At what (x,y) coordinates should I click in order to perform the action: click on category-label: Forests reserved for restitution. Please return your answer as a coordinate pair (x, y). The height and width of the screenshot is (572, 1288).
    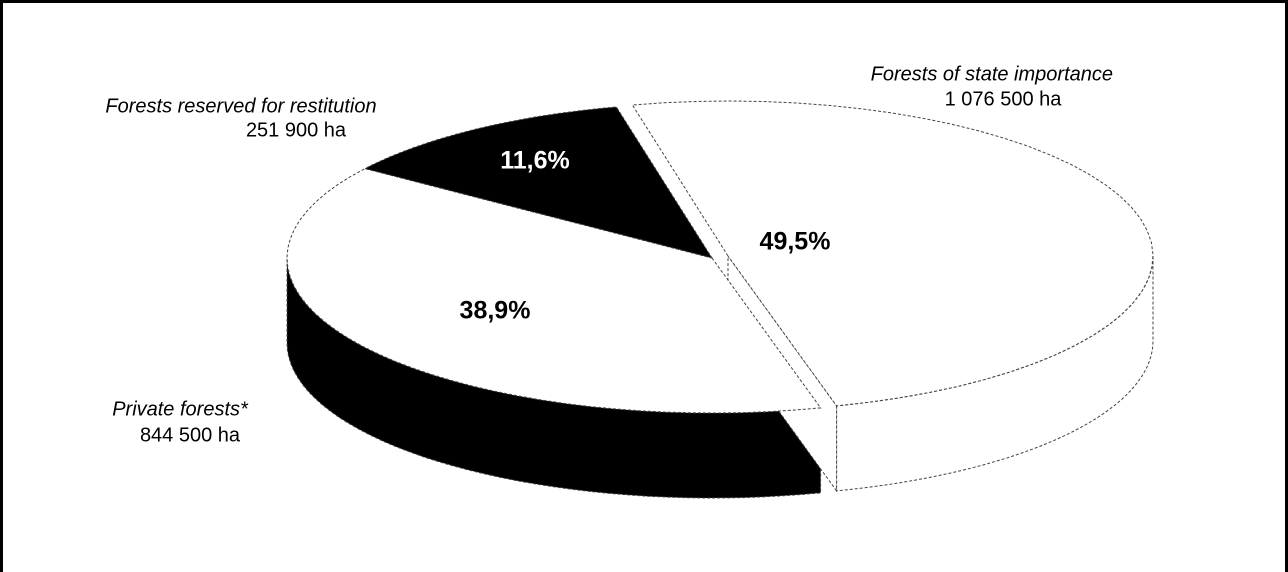
    Looking at the image, I should click on (240, 106).